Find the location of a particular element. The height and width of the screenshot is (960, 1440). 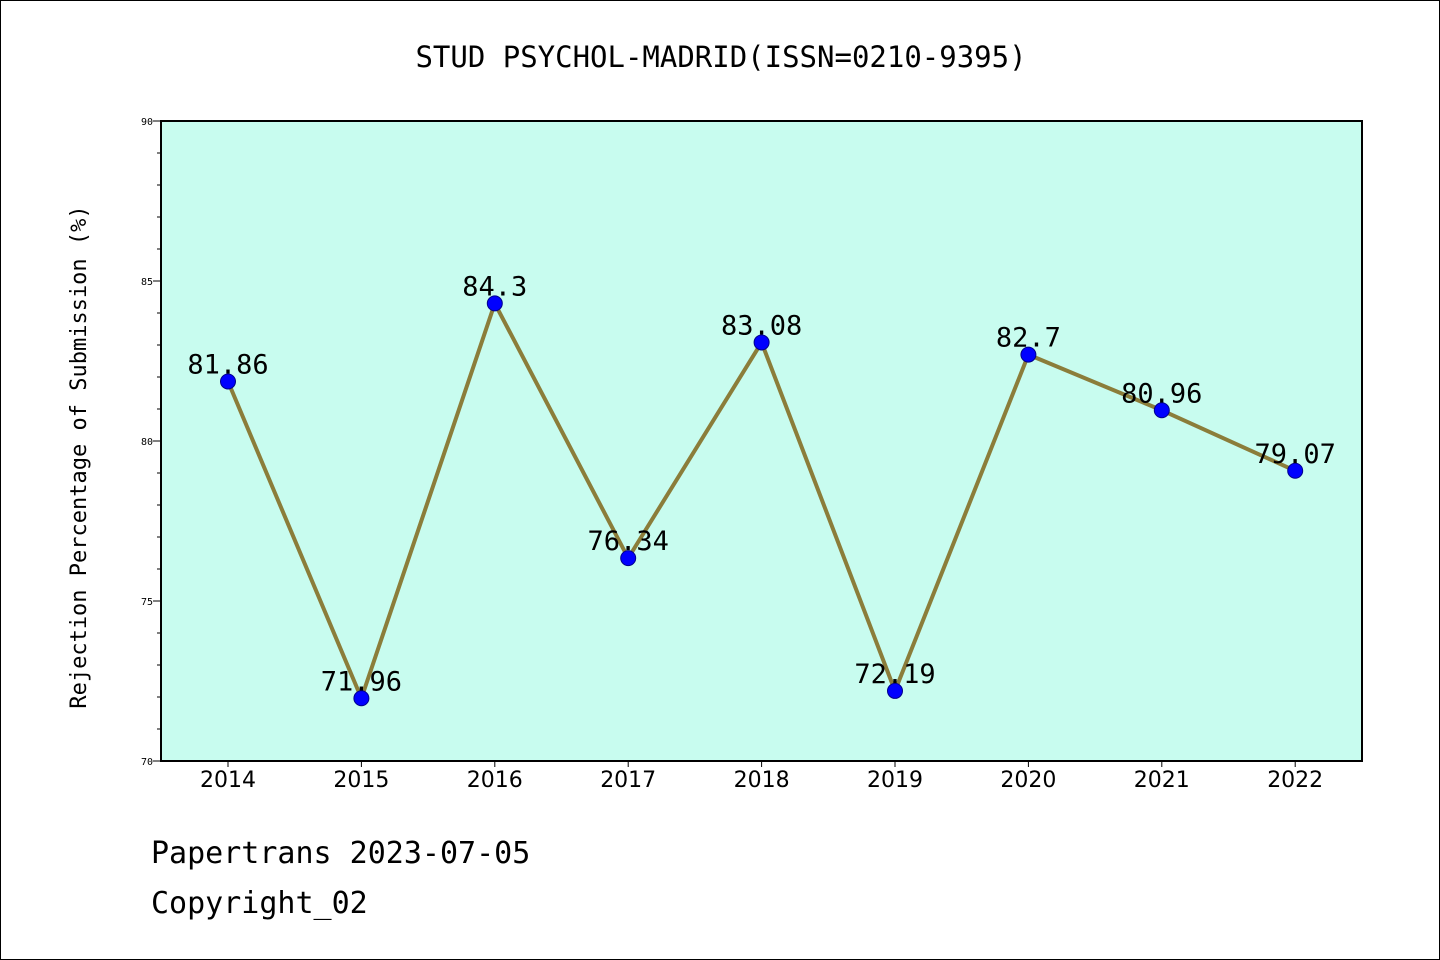

y-tick-label: 80 is located at coordinates (147, 442).